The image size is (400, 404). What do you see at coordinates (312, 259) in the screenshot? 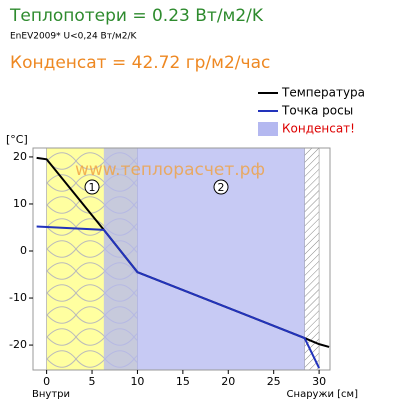
I see `layer` at bounding box center [312, 259].